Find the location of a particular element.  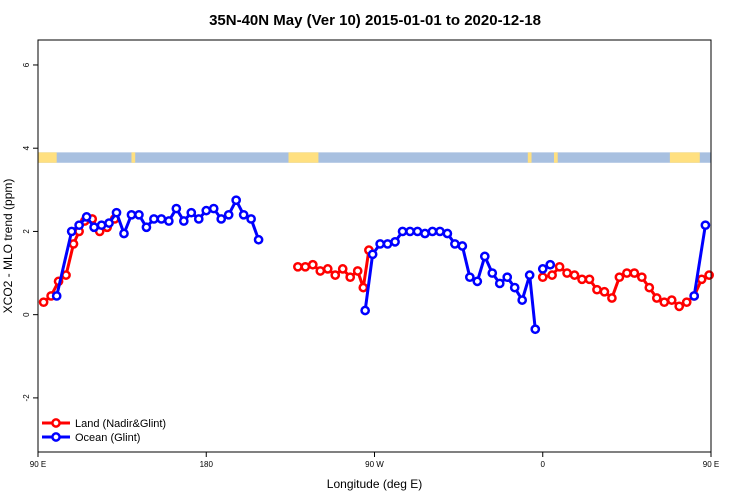

legend-item: Ocean (Glint) is located at coordinates (91, 438).